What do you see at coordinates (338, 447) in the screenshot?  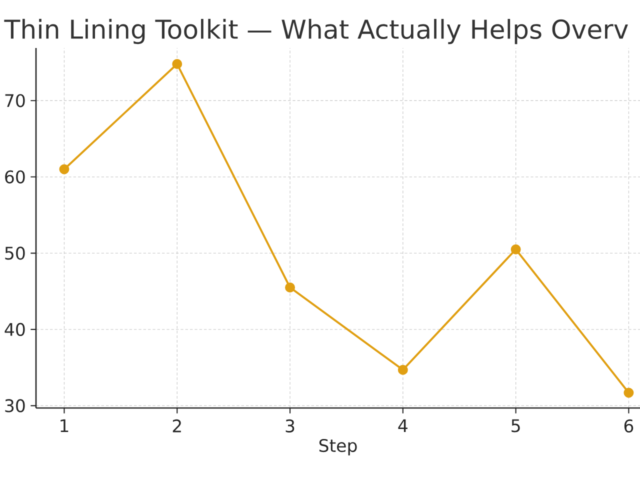 I see `x-axis-title: Step` at bounding box center [338, 447].